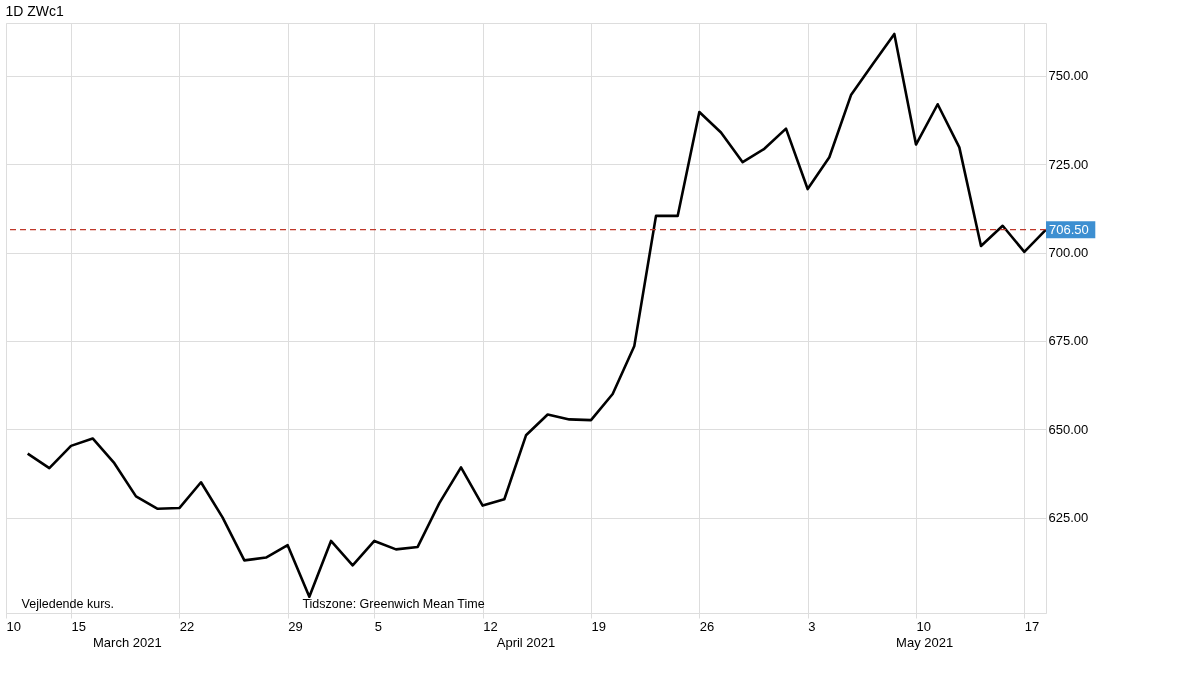 This screenshot has height=675, width=1200. What do you see at coordinates (925, 642) in the screenshot?
I see `text: May 2021` at bounding box center [925, 642].